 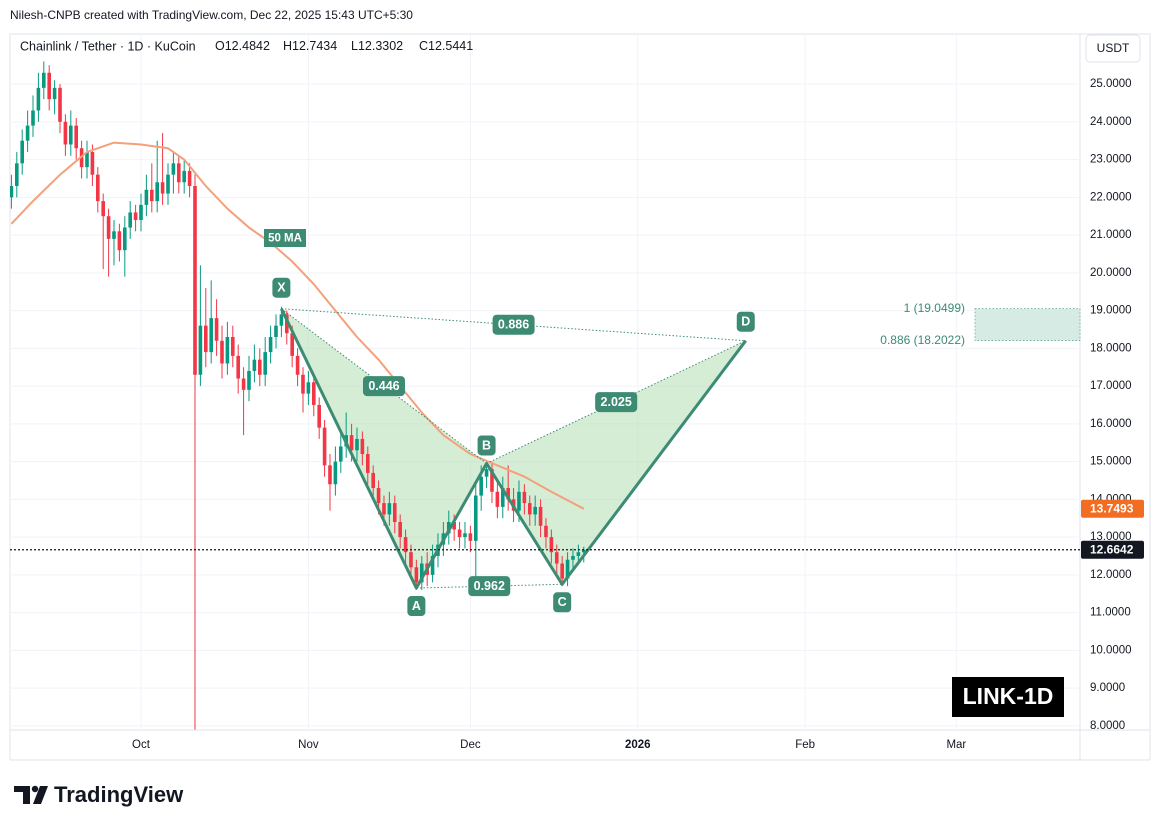 I want to click on y-tick-label: 17.0000, so click(x=1111, y=386).